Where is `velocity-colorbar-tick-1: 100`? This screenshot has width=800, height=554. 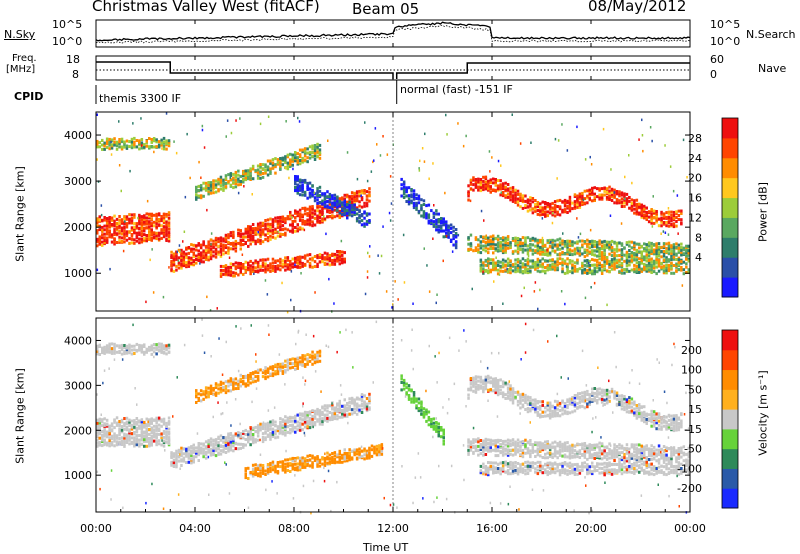
velocity-colorbar-tick-1: 100 is located at coordinates (691, 370).